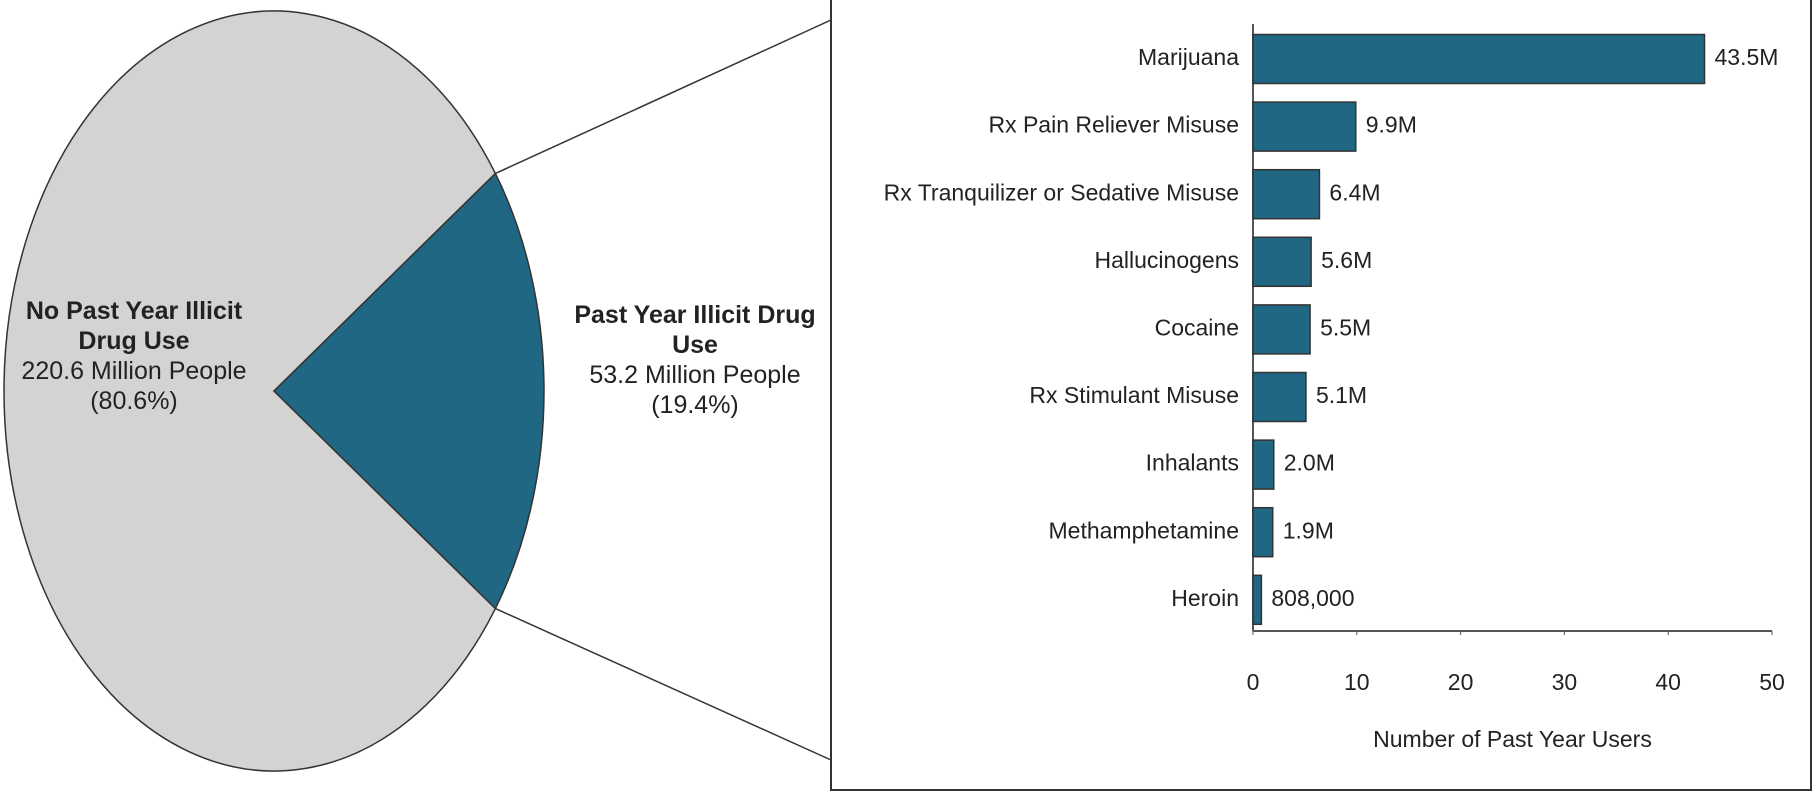 The width and height of the screenshot is (1816, 792). What do you see at coordinates (1668, 682) in the screenshot?
I see `x-tick-label: 40` at bounding box center [1668, 682].